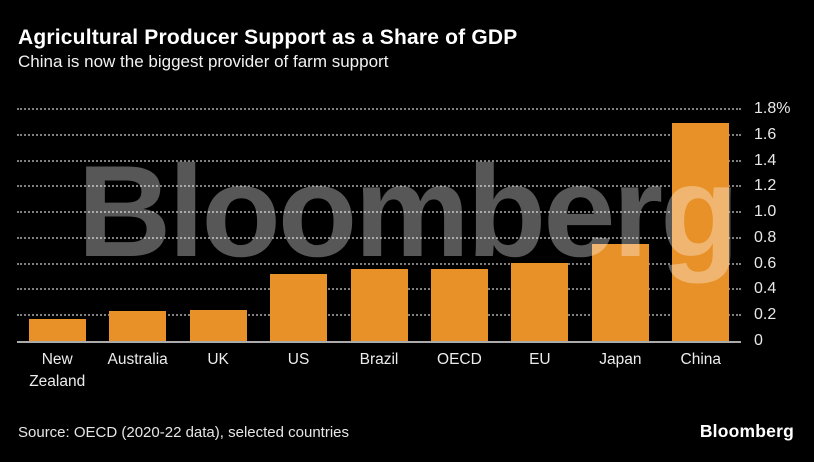 Image resolution: width=814 pixels, height=462 pixels. Describe the element at coordinates (765, 237) in the screenshot. I see `y-tick-label: 0.8` at that location.